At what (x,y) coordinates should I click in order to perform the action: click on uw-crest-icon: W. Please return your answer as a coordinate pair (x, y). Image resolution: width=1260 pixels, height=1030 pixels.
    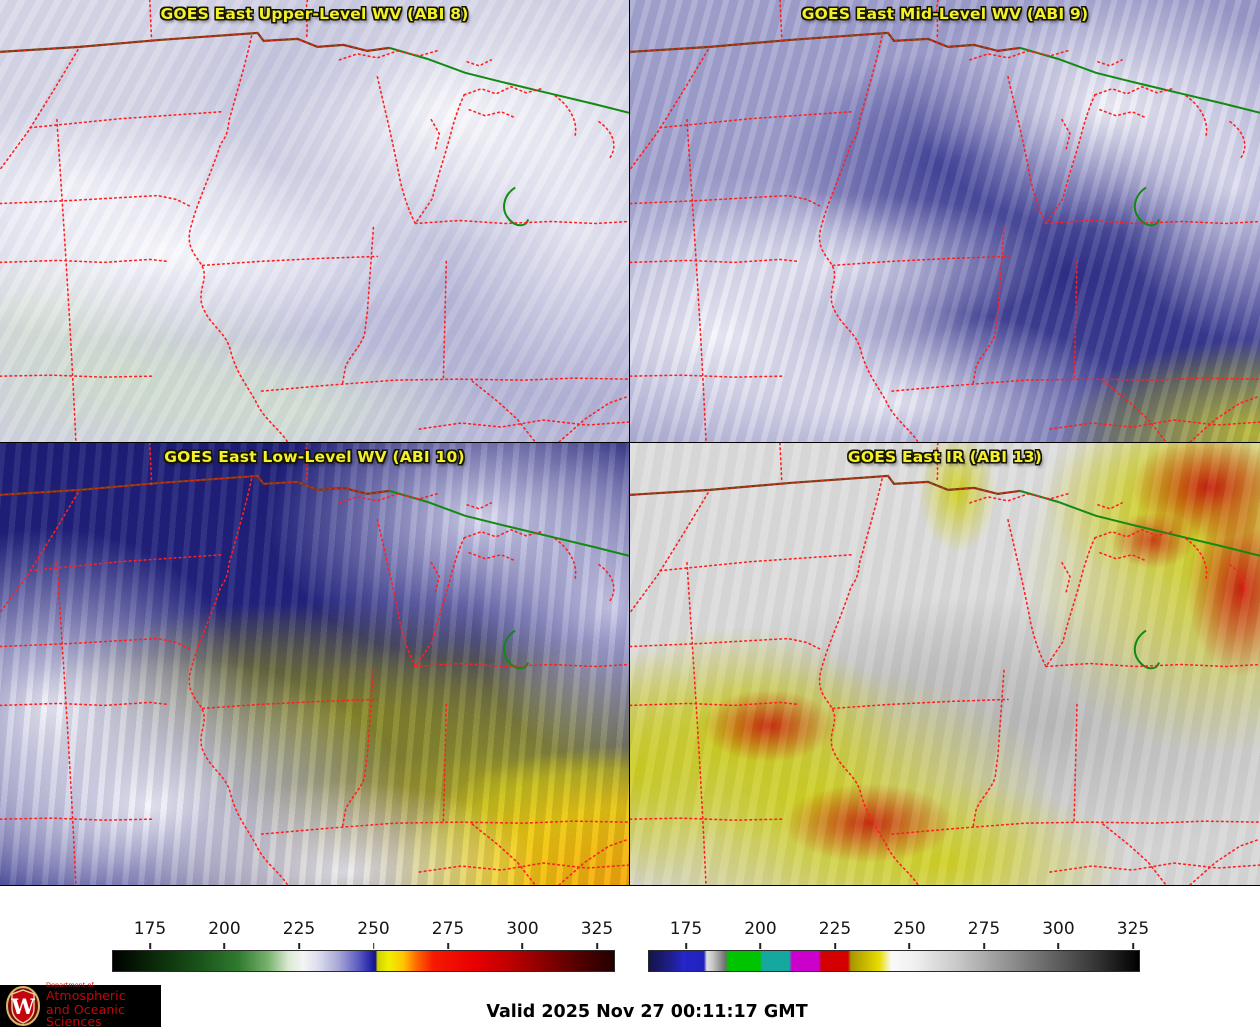
    Looking at the image, I should click on (23, 1006).